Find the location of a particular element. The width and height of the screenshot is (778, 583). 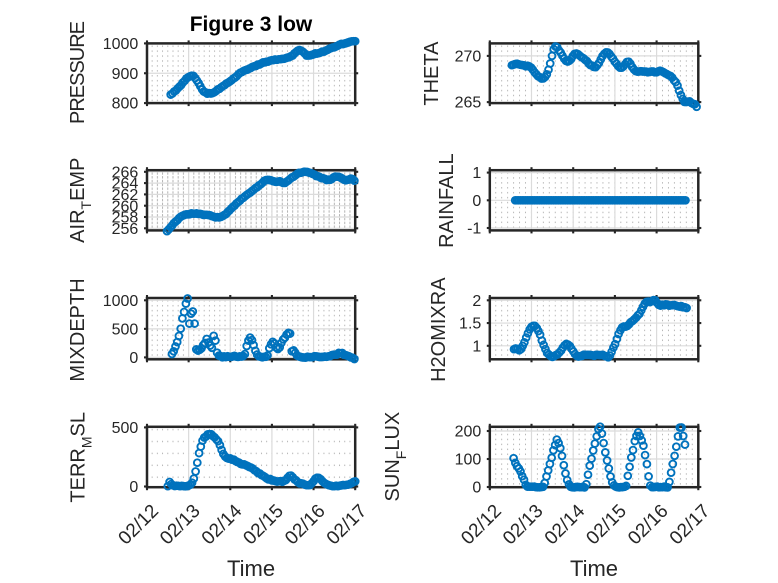

svg-text: AIRT​EMP is located at coordinates (80, 200).